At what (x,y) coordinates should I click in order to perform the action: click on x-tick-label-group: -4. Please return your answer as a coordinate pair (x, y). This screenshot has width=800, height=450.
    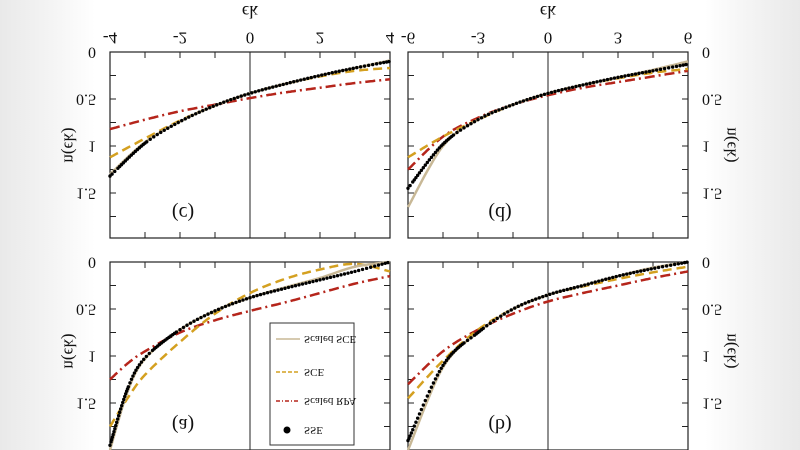
    Looking at the image, I should click on (110, 38).